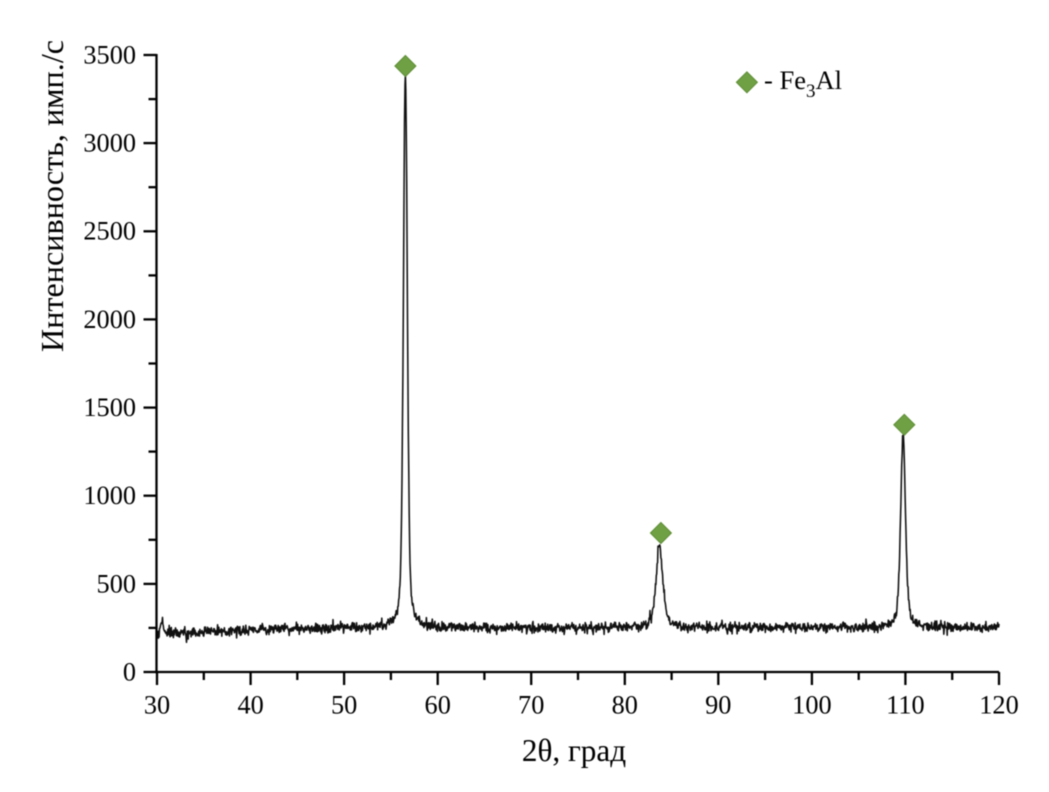 The image size is (1049, 792). Describe the element at coordinates (157, 705) in the screenshot. I see `svg-text: 30` at that location.